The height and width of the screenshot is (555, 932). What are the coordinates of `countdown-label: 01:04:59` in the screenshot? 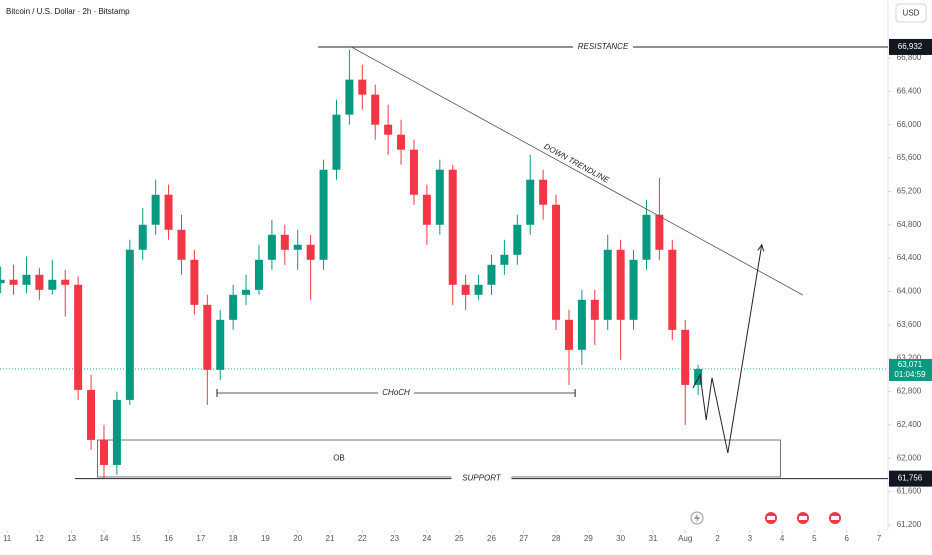 It's located at (910, 374).